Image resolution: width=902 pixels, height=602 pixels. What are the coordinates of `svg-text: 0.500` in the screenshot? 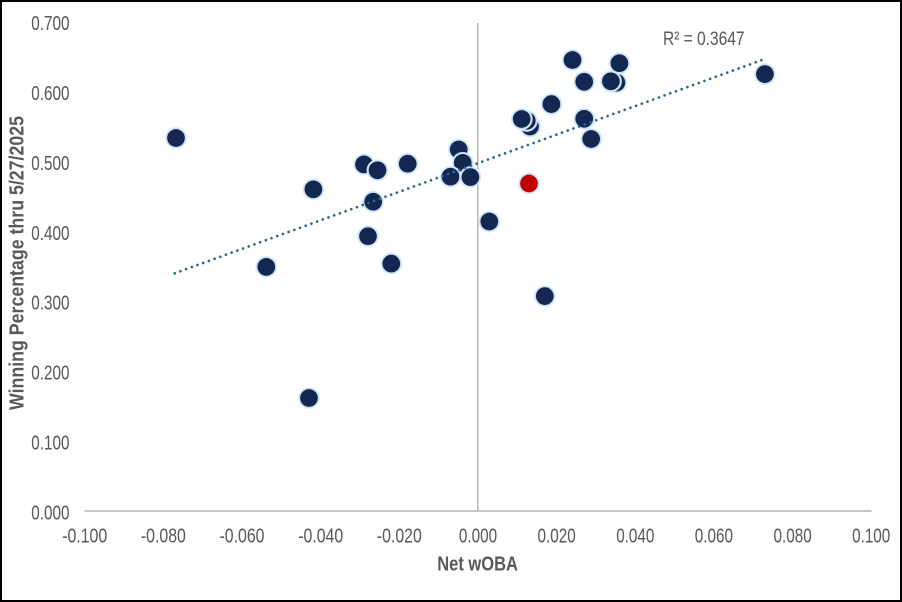 It's located at (50, 163).